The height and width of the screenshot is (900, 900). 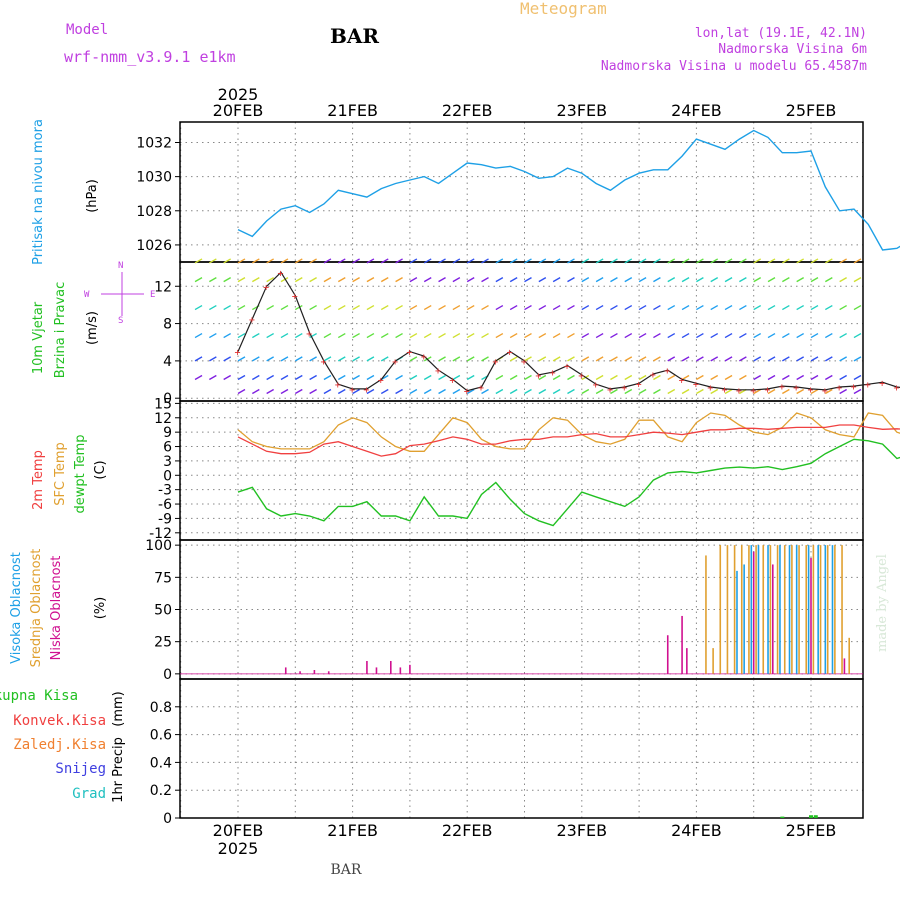 I want to click on compass-e: E, so click(x=152, y=295).